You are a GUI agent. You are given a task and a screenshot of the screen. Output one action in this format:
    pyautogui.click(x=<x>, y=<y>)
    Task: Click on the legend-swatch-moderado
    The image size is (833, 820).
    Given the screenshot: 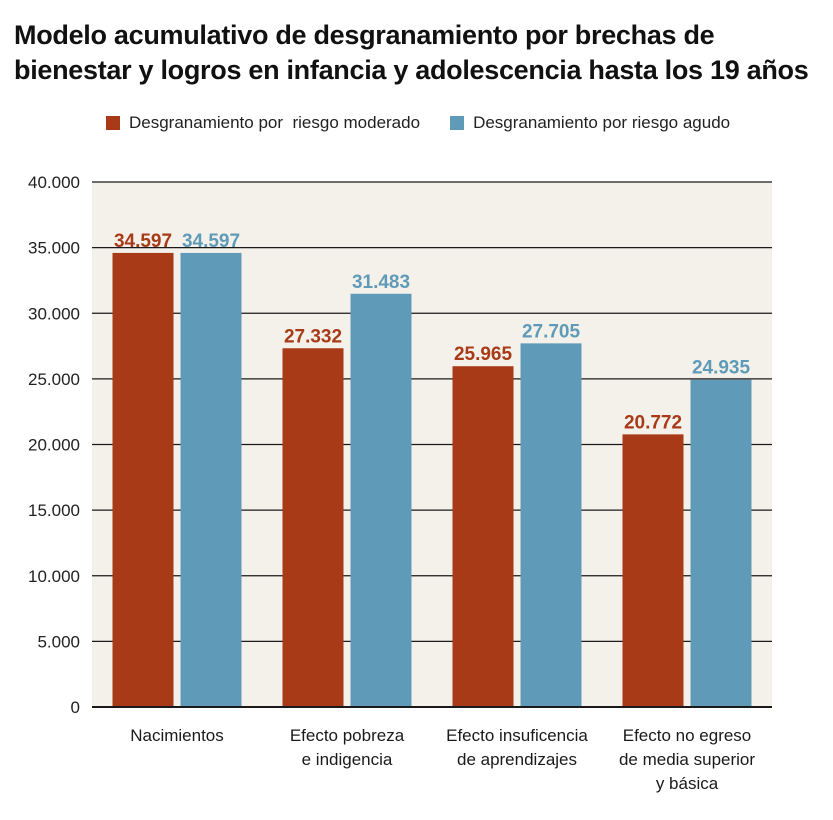 What is the action you would take?
    pyautogui.click(x=113, y=123)
    